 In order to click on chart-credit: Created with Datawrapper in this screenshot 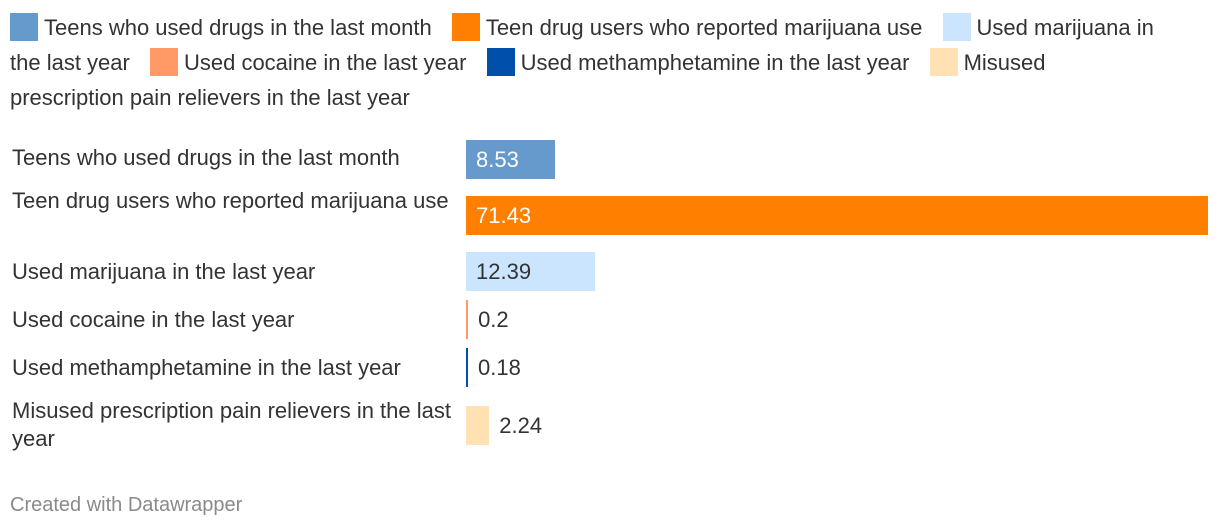, I will do `click(126, 505)`.